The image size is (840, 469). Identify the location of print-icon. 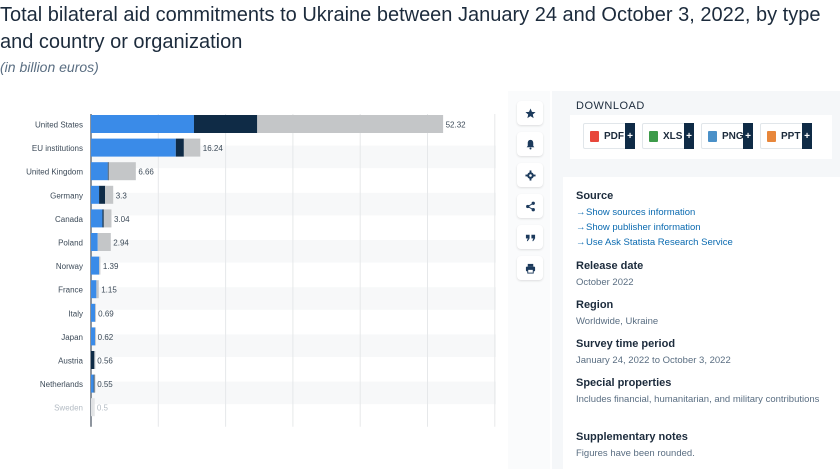
(530, 268).